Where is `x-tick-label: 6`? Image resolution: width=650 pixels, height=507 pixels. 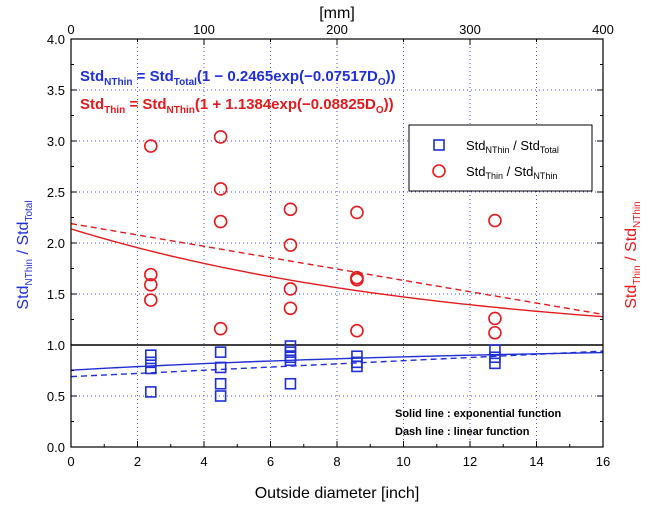 x-tick-label: 6 is located at coordinates (270, 461).